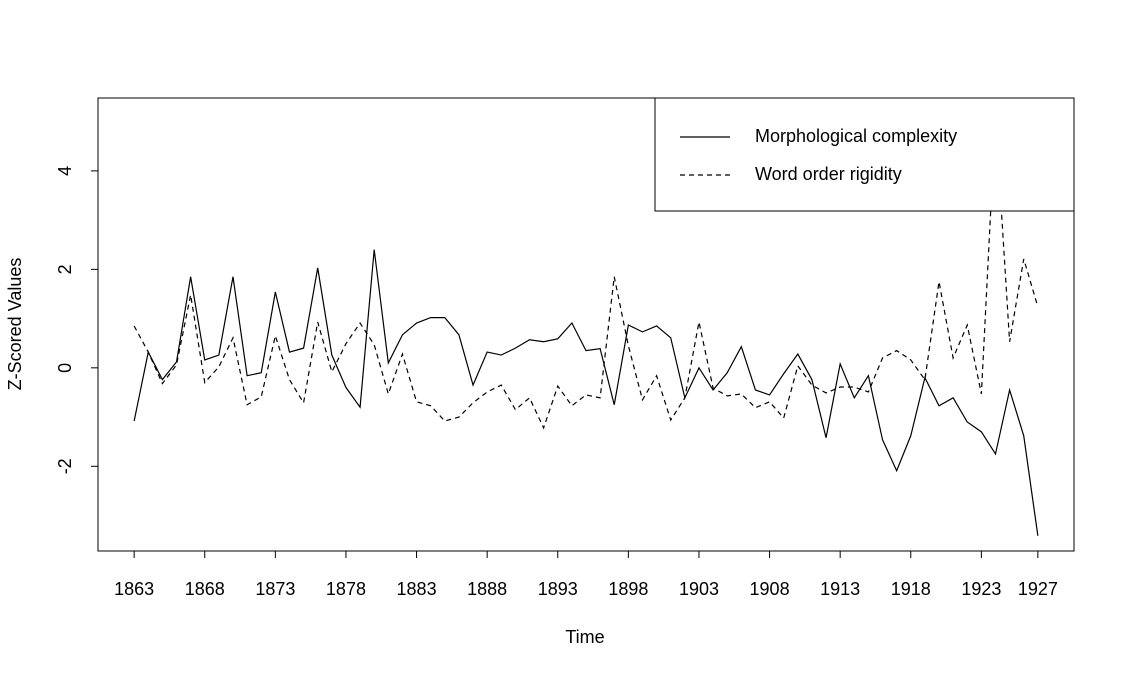 The width and height of the screenshot is (1125, 681). Describe the element at coordinates (134, 589) in the screenshot. I see `x-tick-label: 1863` at that location.